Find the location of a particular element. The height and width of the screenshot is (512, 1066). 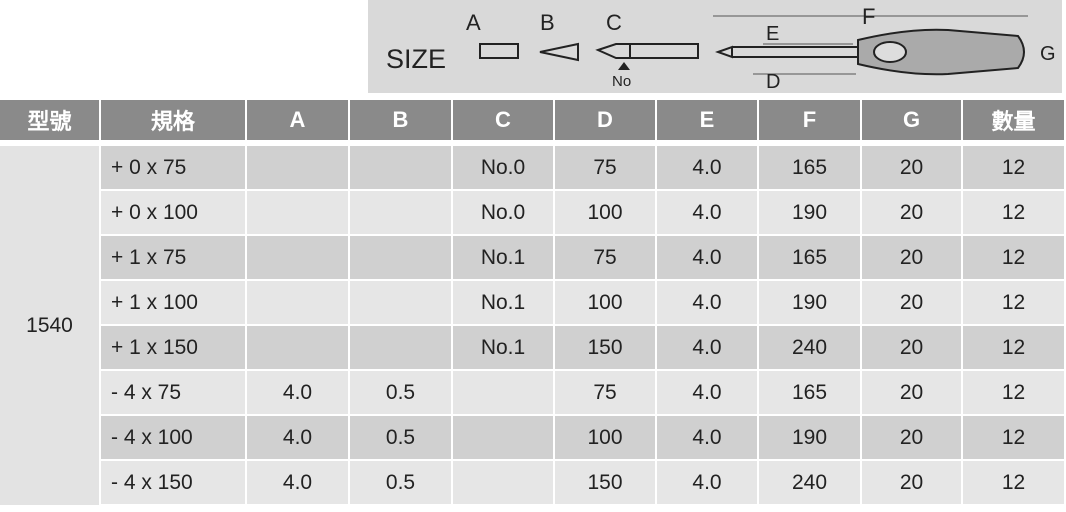

label-f: F is located at coordinates (868, 16).